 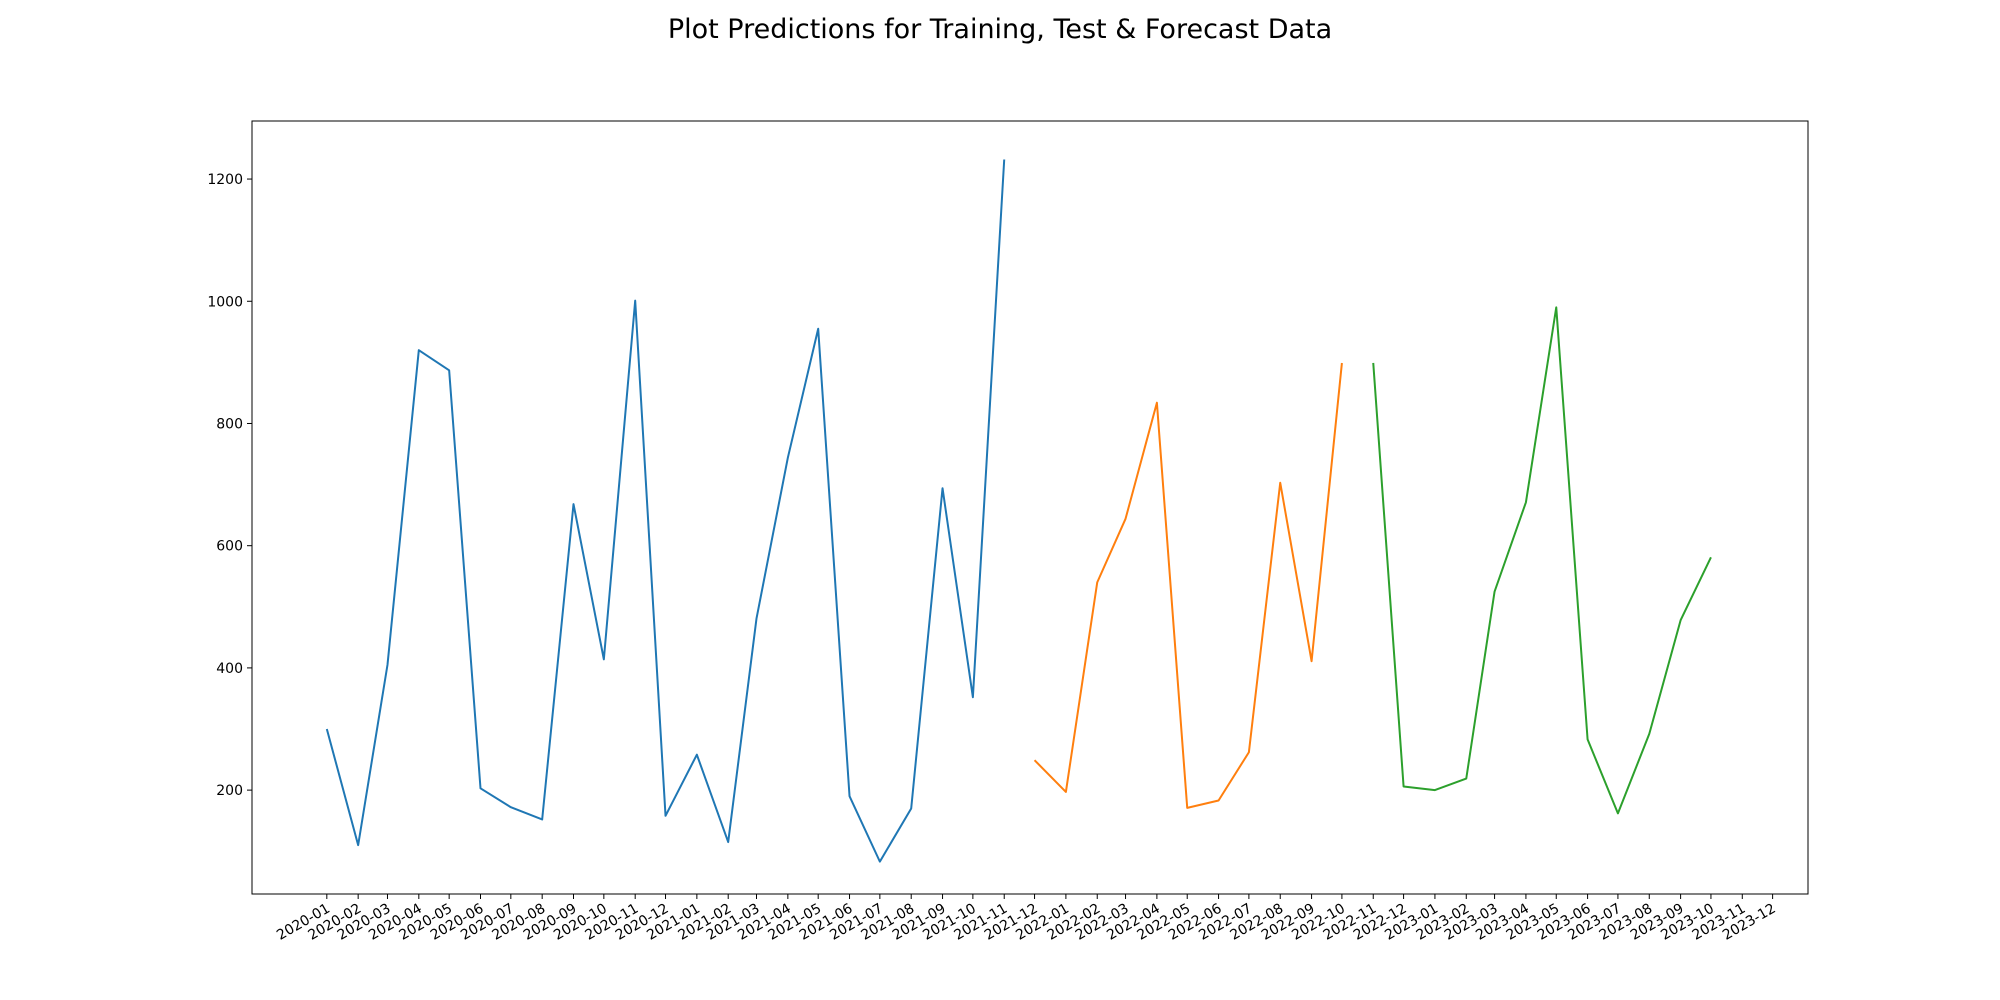 What do you see at coordinates (229, 547) in the screenshot?
I see `y-tick-label: 600` at bounding box center [229, 547].